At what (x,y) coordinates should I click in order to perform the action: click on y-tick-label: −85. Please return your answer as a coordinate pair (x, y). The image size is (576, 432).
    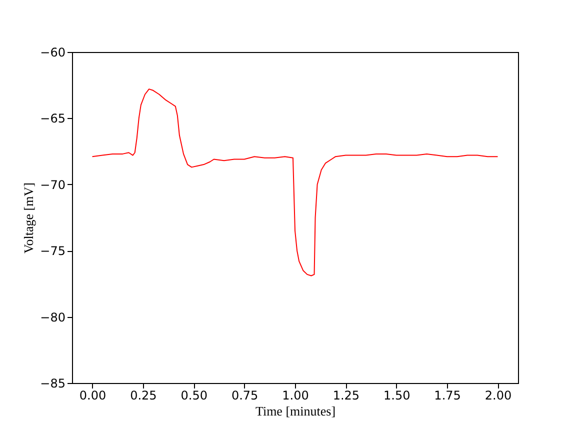
    Looking at the image, I should click on (53, 383).